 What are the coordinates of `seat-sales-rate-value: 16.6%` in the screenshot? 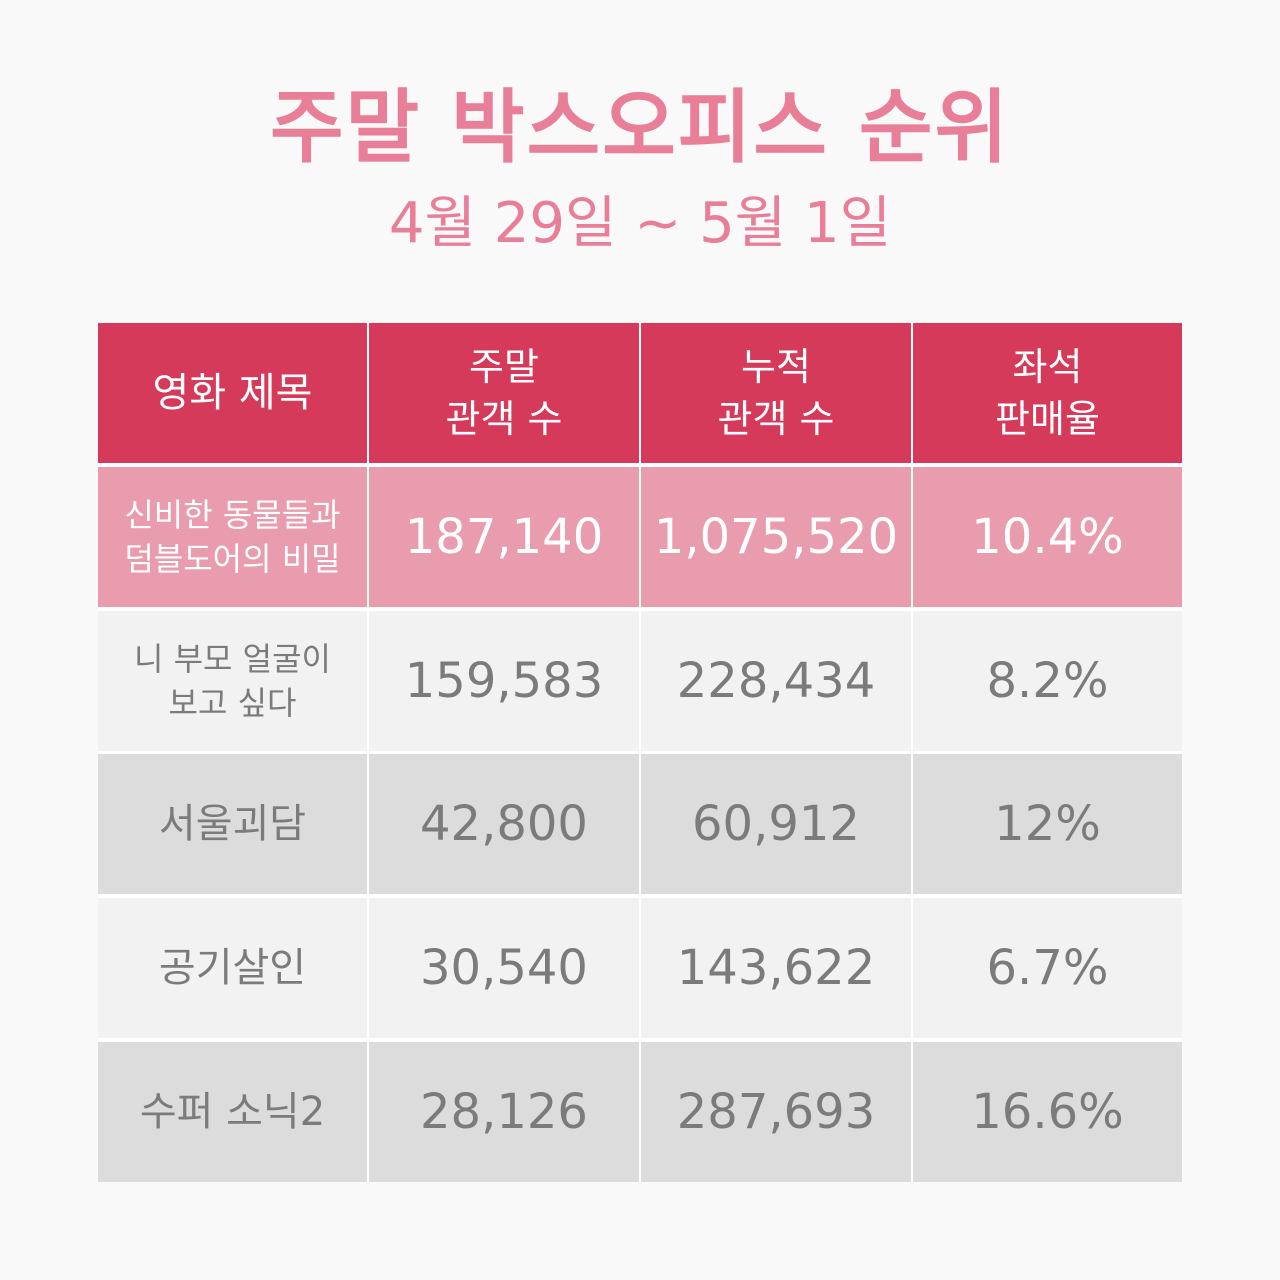 It's located at (1047, 1111).